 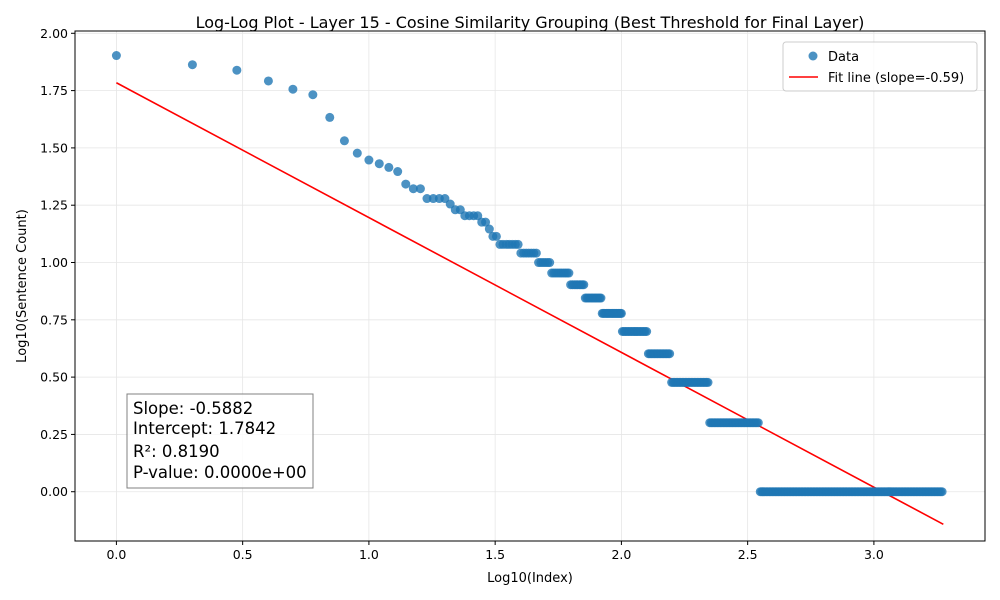 I want to click on stats-box-frame, so click(x=220, y=441).